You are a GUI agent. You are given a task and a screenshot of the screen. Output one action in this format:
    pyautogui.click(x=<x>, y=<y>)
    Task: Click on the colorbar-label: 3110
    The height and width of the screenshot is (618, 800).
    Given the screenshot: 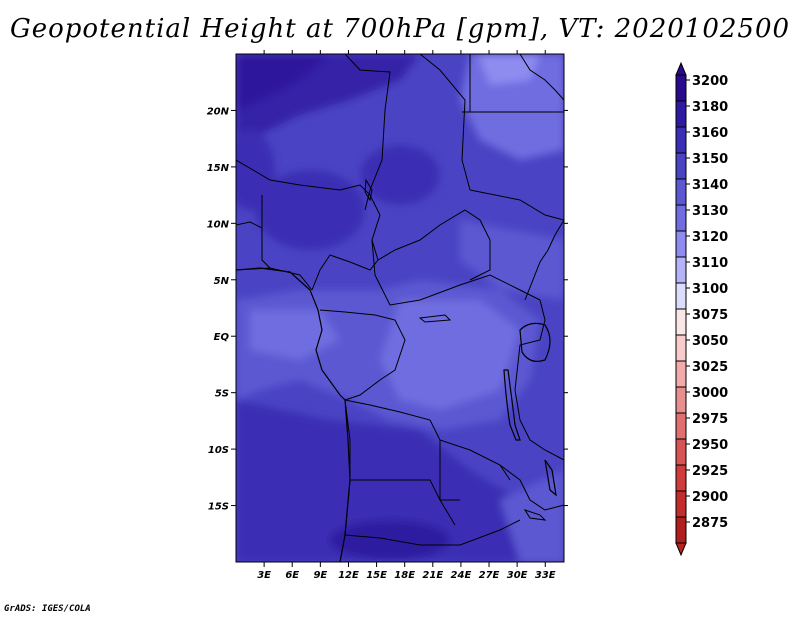 What is the action you would take?
    pyautogui.click(x=710, y=263)
    